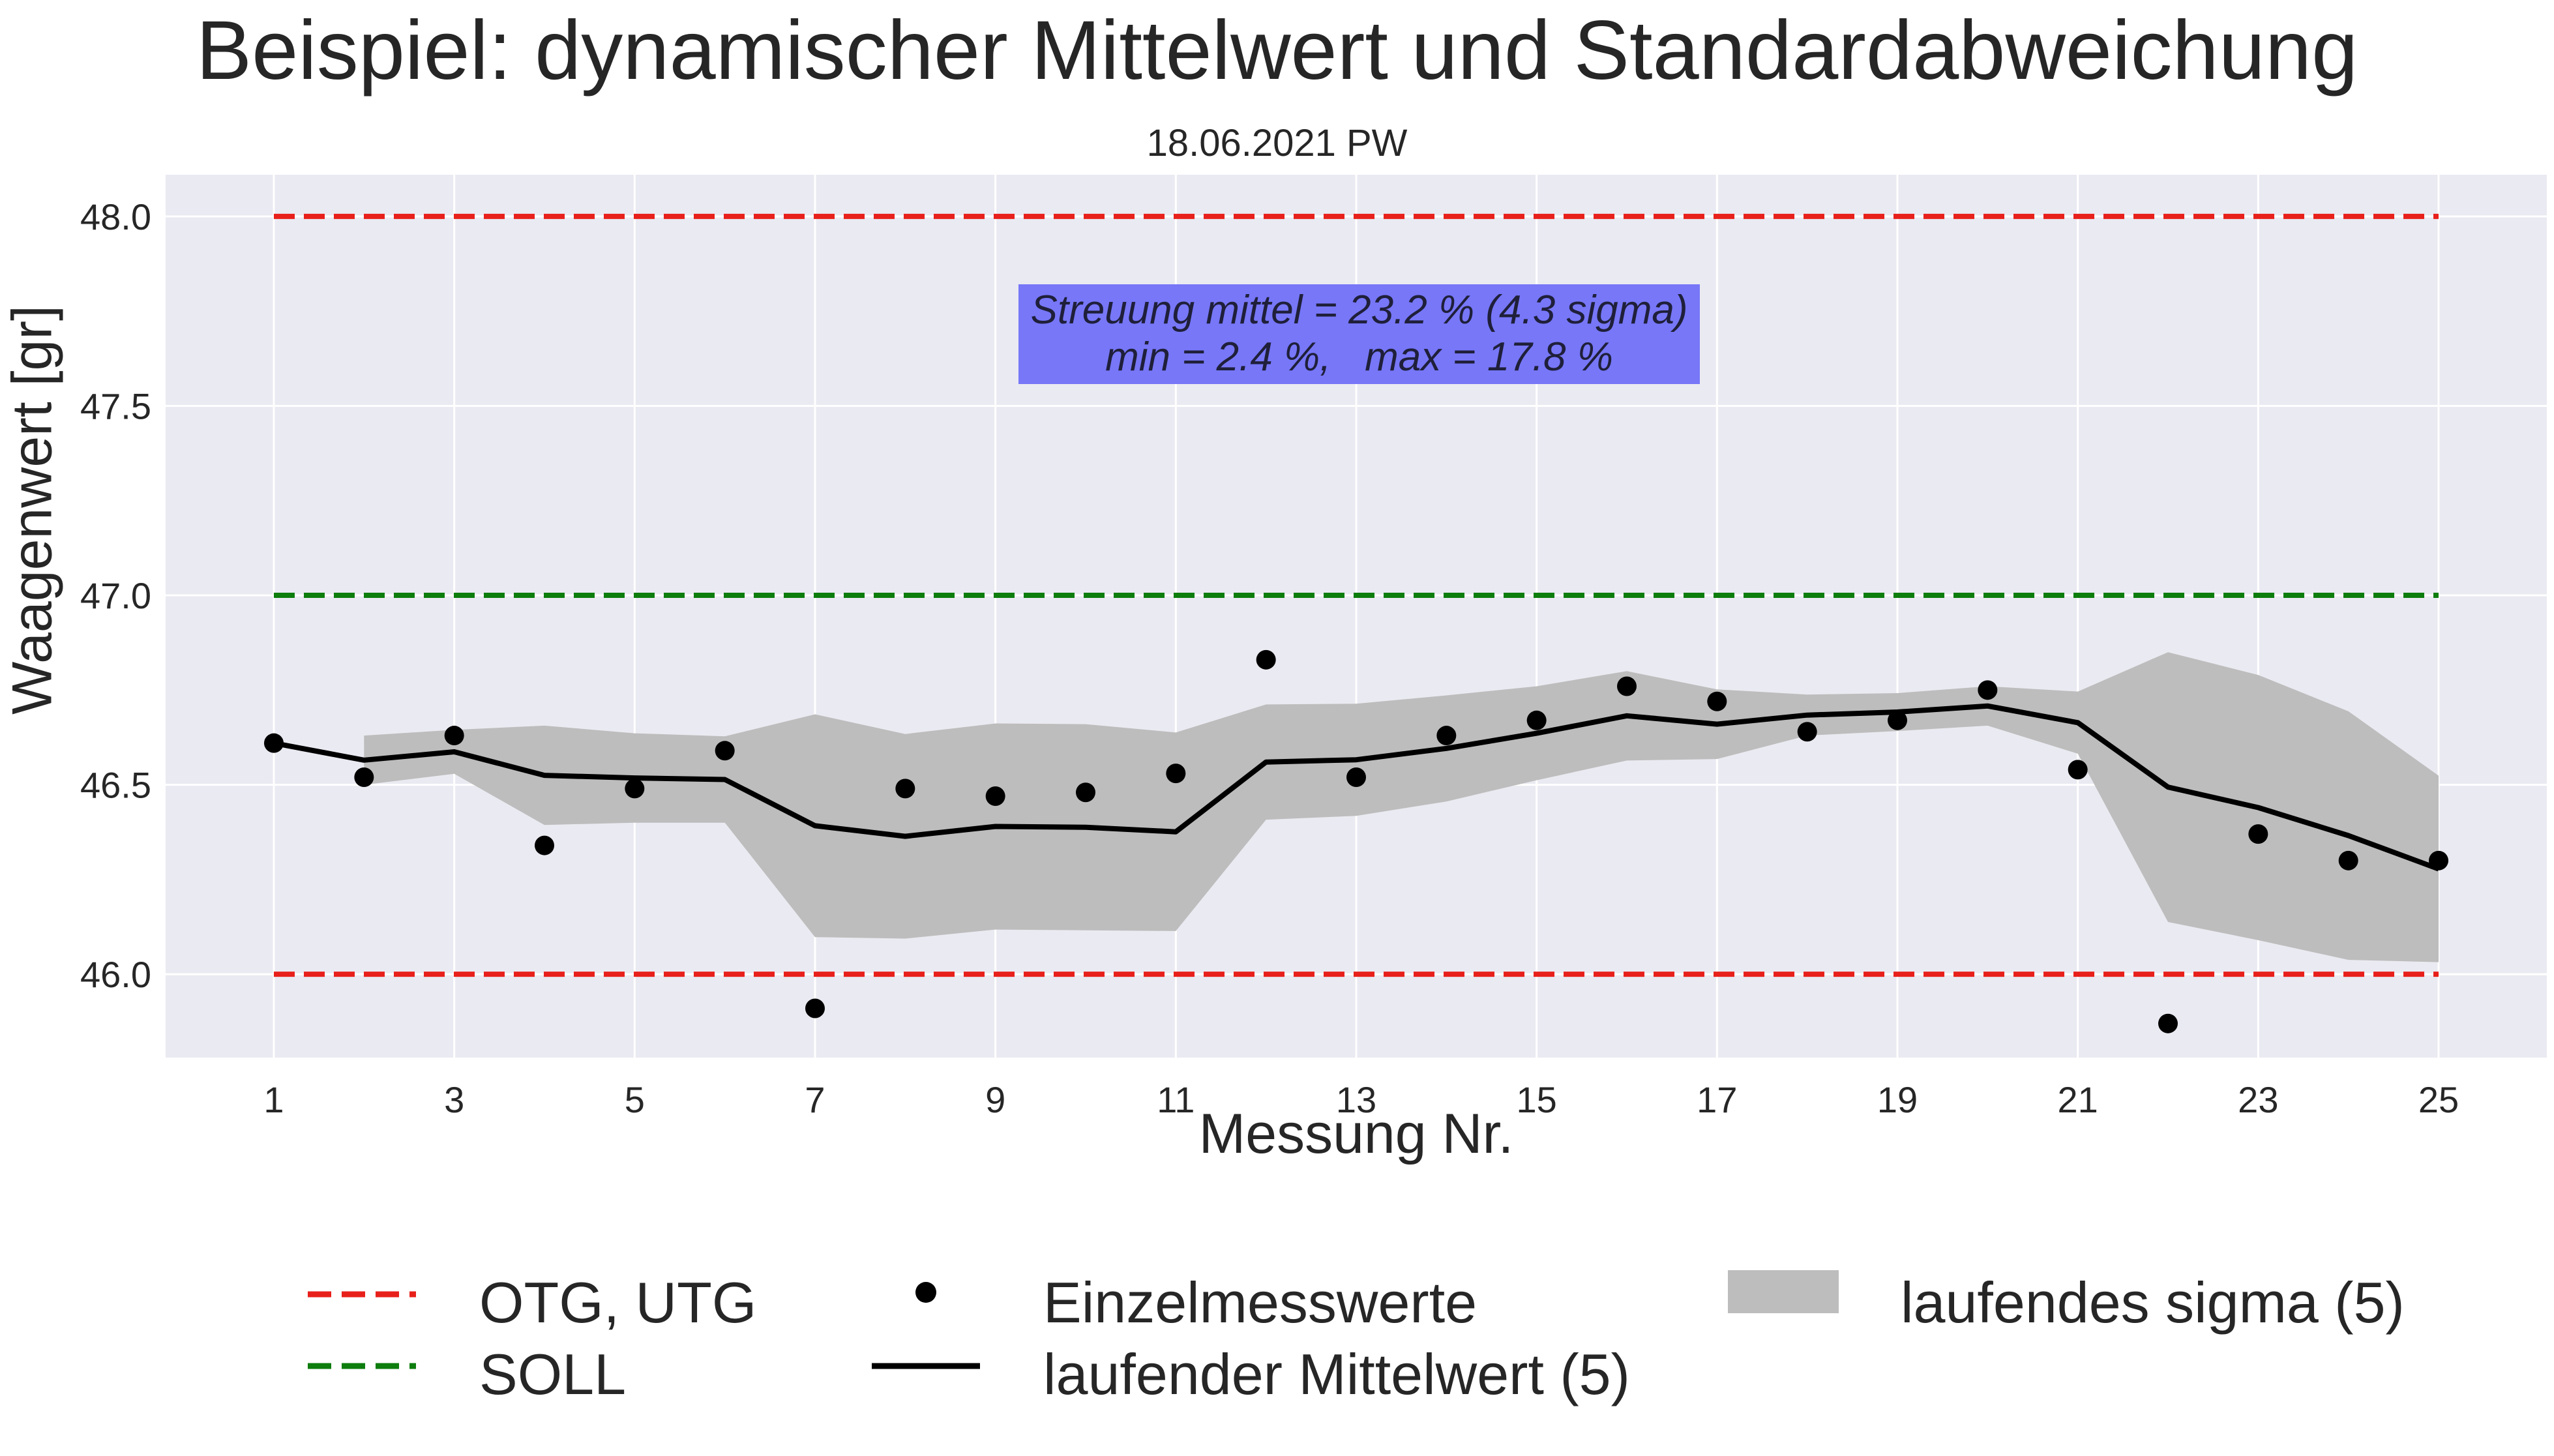 Image resolution: width=2554 pixels, height=1456 pixels. What do you see at coordinates (115, 974) in the screenshot?
I see `y-tick-label: 46.0` at bounding box center [115, 974].